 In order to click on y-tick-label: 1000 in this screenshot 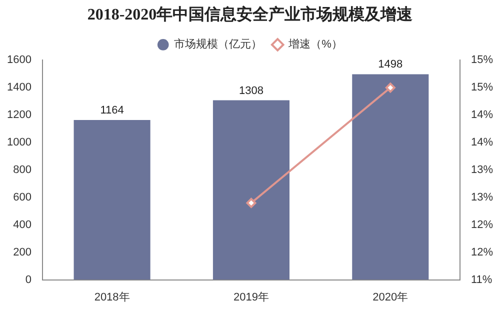, I will do `click(19, 142)`.